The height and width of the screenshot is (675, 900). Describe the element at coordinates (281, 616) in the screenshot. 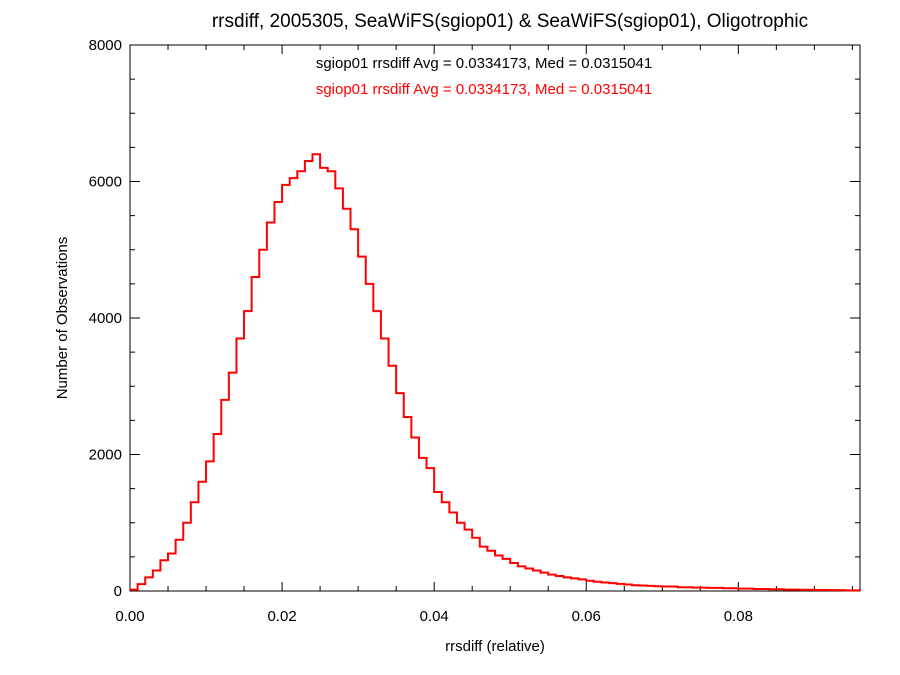

I see `x-tick-label: 0.02` at that location.